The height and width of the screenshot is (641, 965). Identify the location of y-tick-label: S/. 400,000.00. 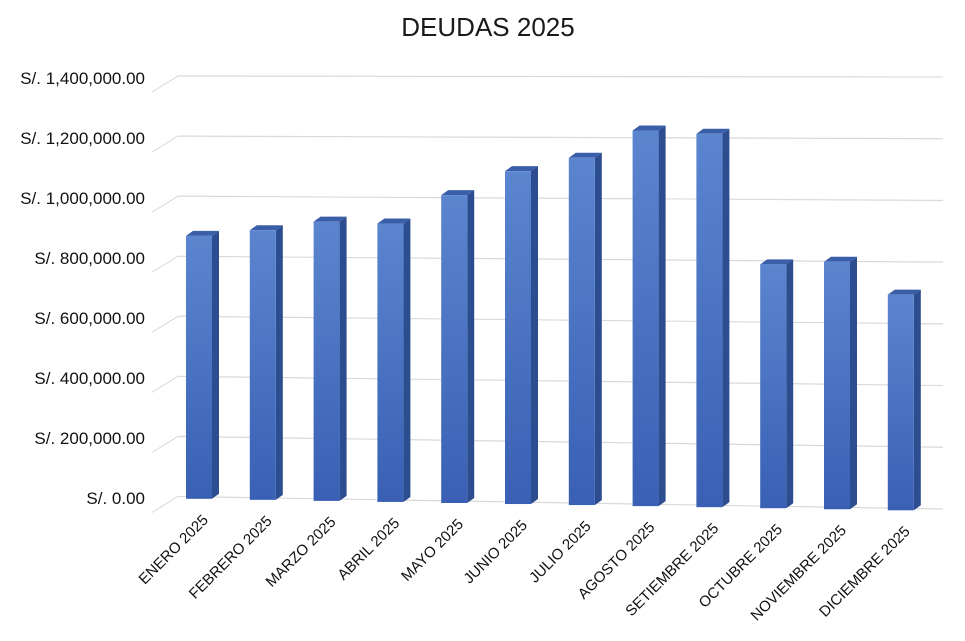
(89, 378).